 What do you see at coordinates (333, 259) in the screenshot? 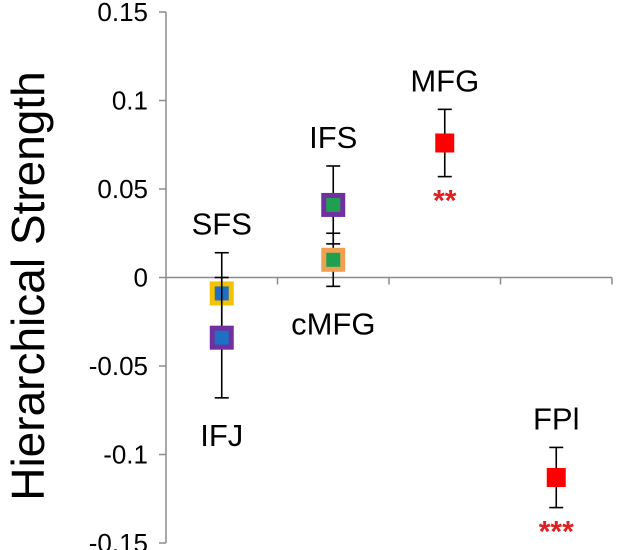
I see `data-point-cmfg` at bounding box center [333, 259].